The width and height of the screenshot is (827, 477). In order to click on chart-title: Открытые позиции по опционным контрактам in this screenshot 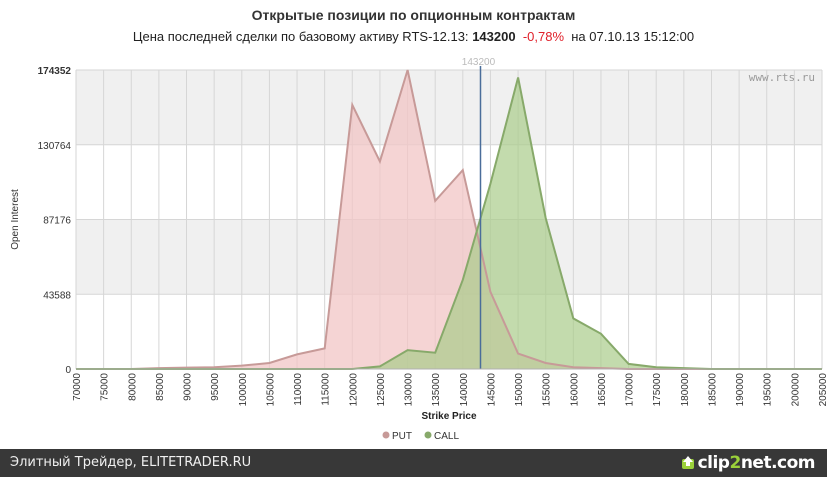, I will do `click(413, 15)`.